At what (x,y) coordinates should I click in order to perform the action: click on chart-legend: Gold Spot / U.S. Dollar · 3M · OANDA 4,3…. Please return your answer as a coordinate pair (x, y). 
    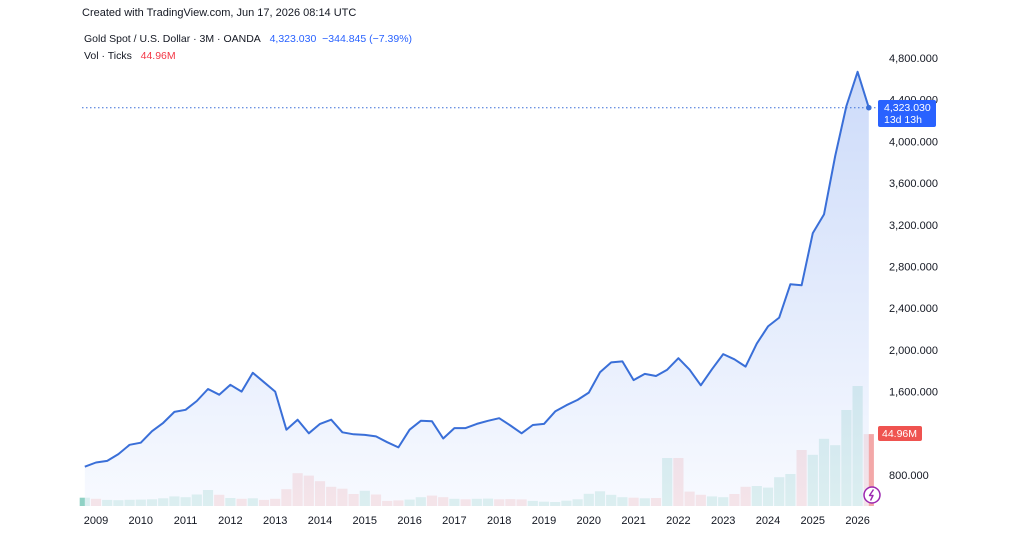
    Looking at the image, I should click on (248, 48).